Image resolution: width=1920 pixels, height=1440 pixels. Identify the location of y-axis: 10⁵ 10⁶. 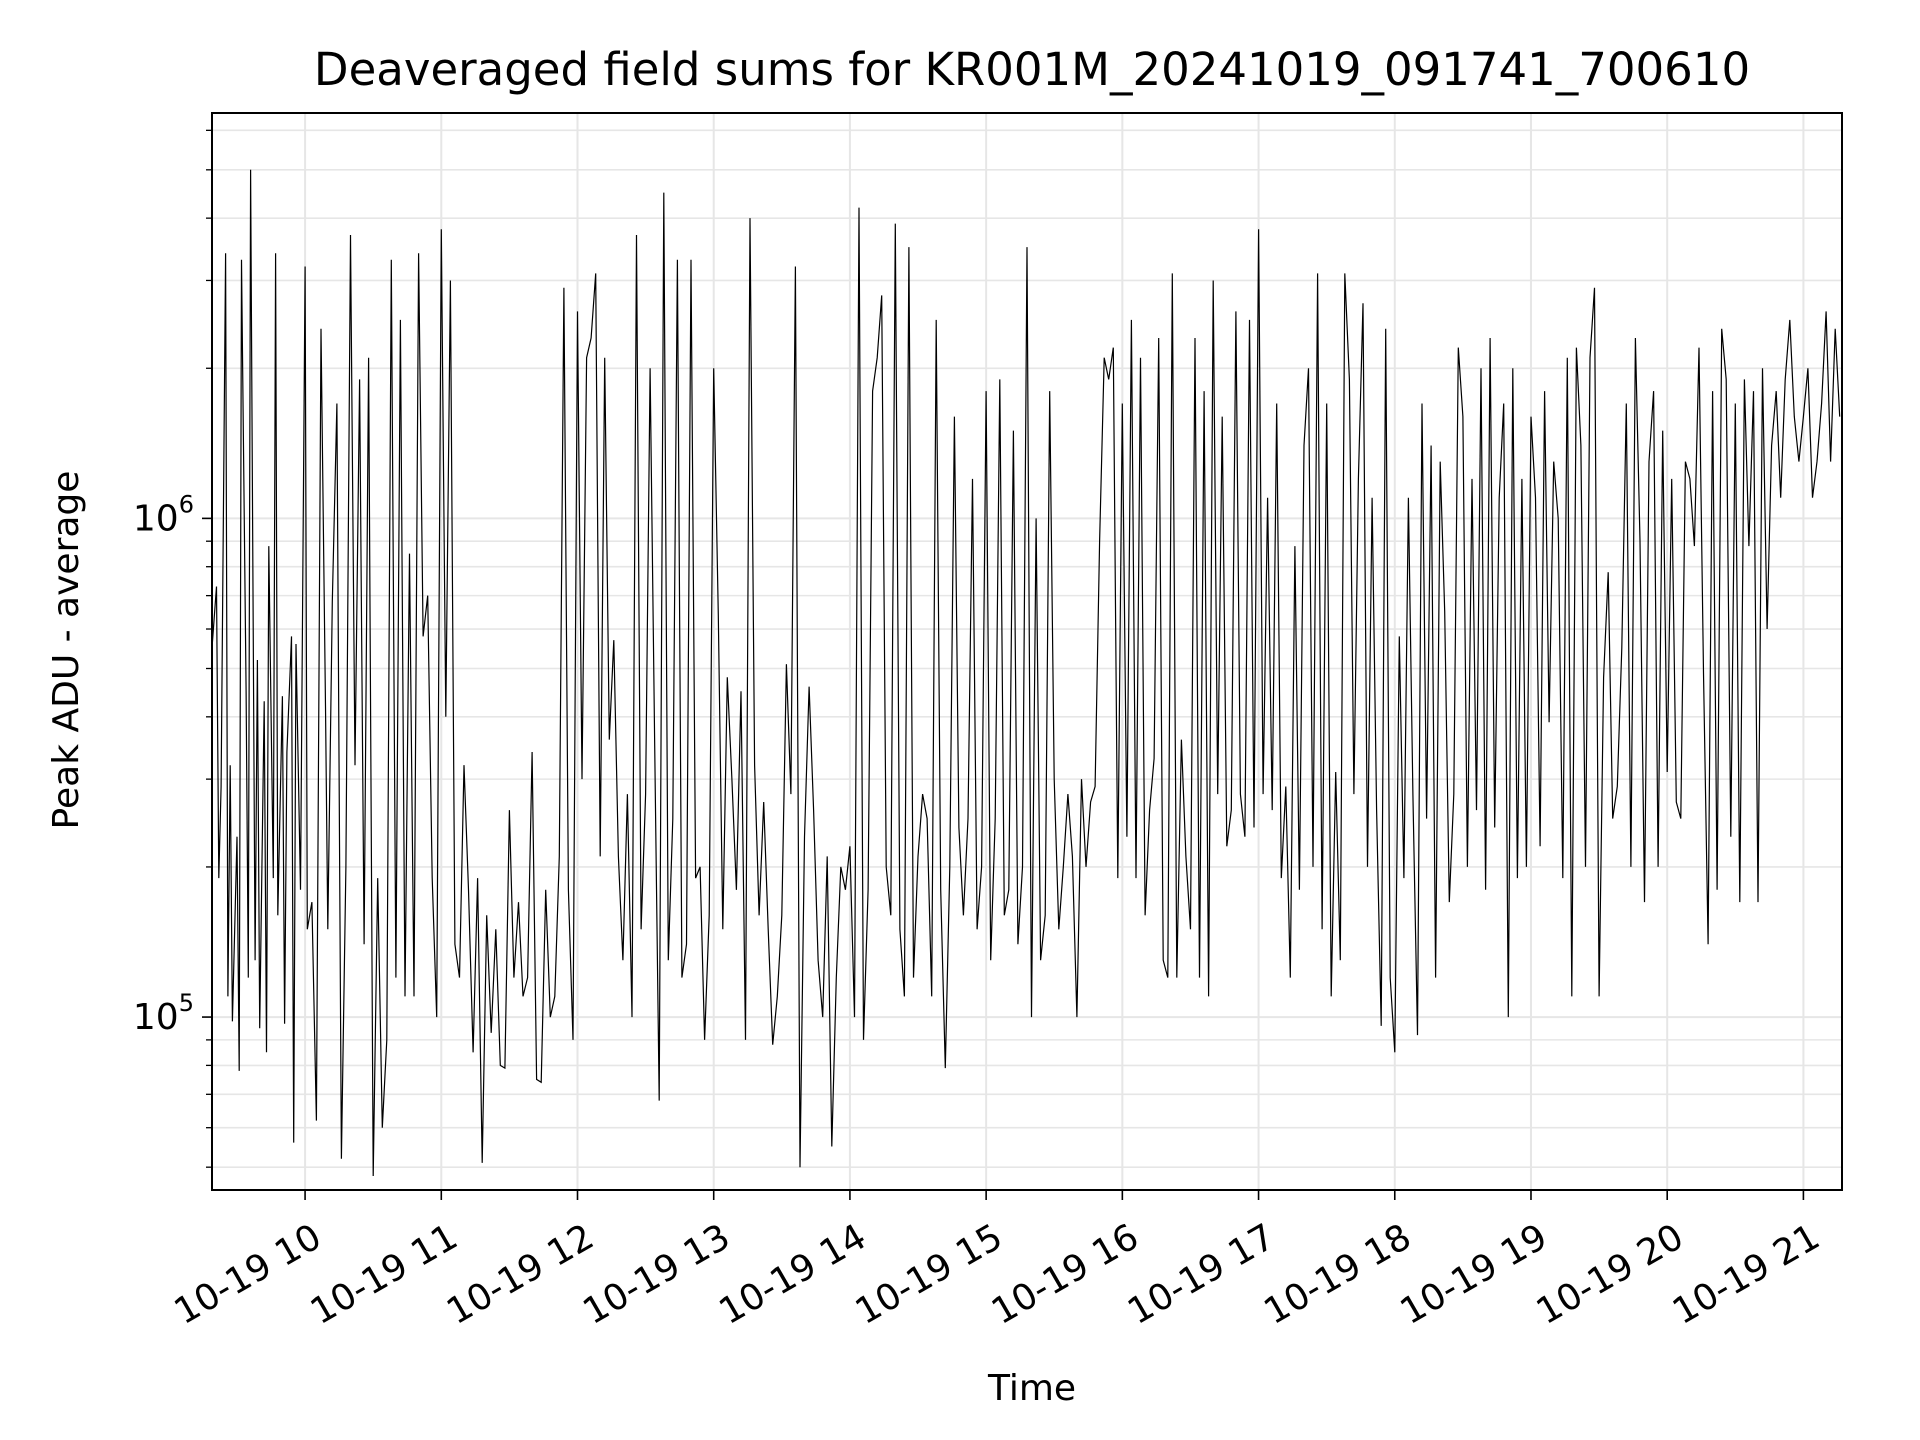
(172, 648).